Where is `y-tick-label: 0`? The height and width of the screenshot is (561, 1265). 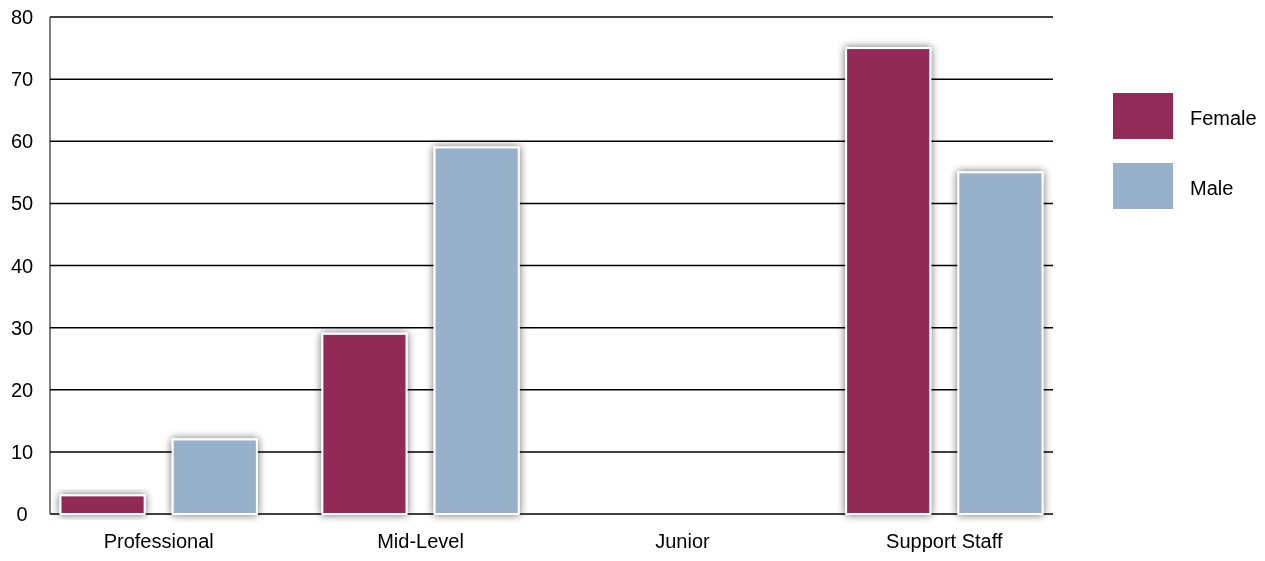
y-tick-label: 0 is located at coordinates (22, 514).